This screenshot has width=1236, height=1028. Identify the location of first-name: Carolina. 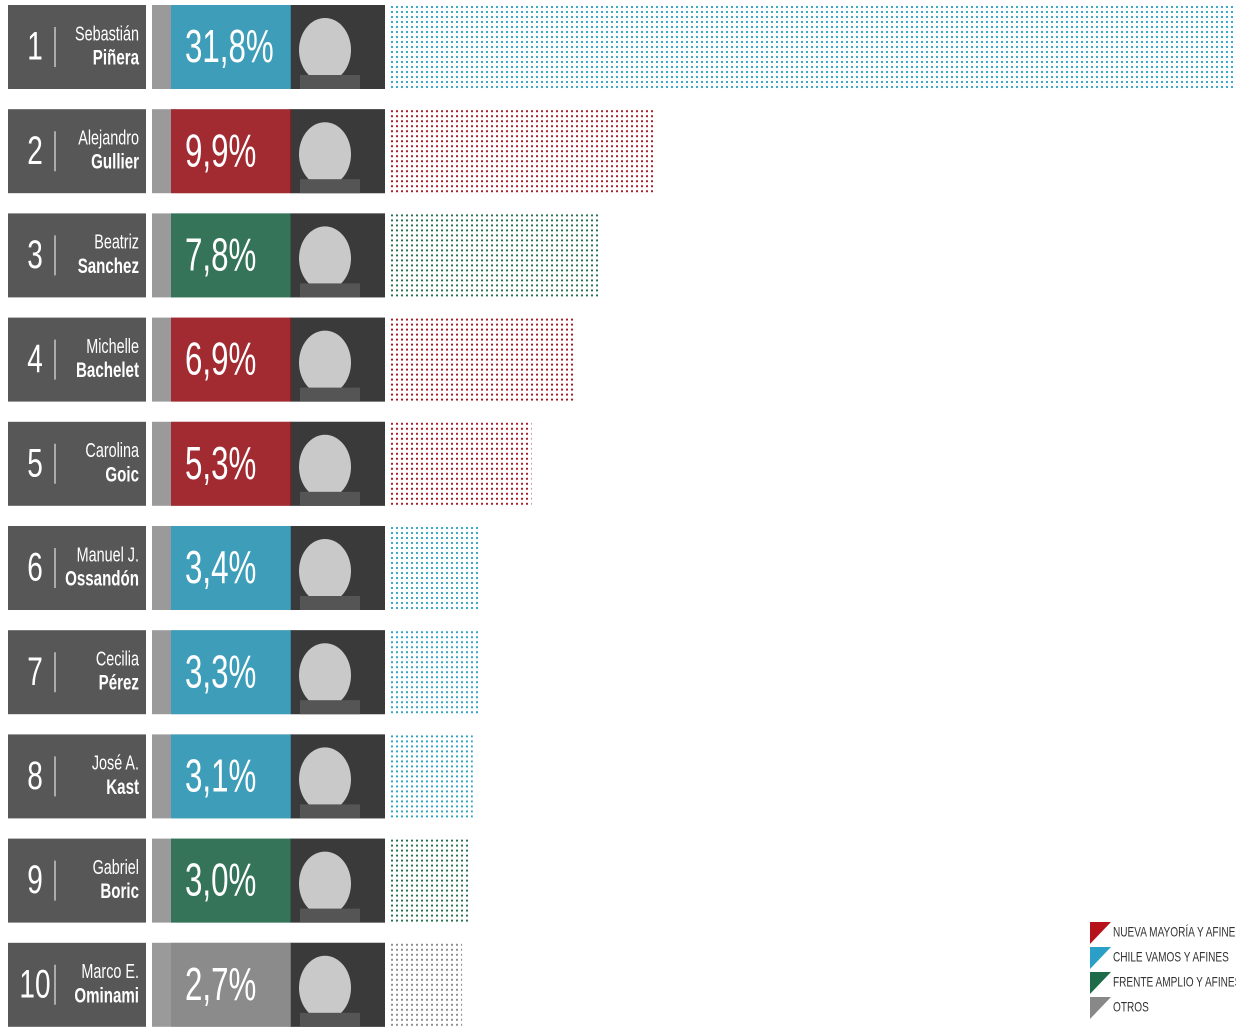
(112, 450).